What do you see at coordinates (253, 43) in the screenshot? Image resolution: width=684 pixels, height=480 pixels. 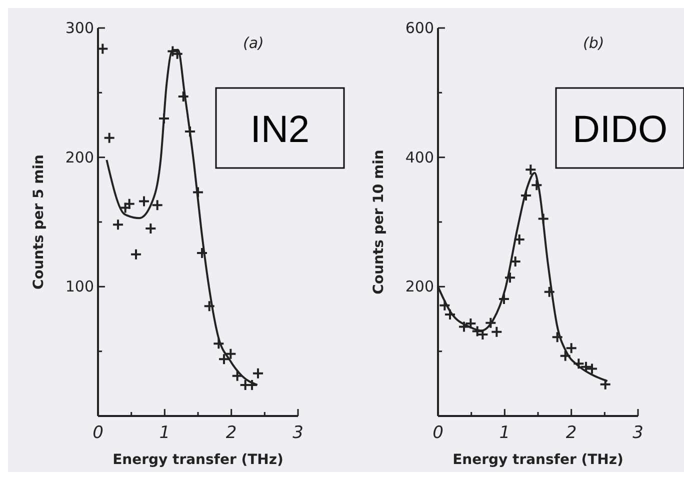 I see `annotation: (a)` at bounding box center [253, 43].